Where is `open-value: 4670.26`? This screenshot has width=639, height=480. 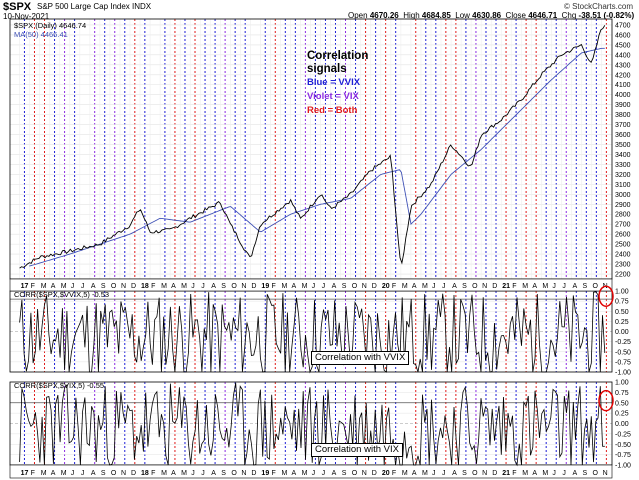
open-value: 4670.26 is located at coordinates (384, 15).